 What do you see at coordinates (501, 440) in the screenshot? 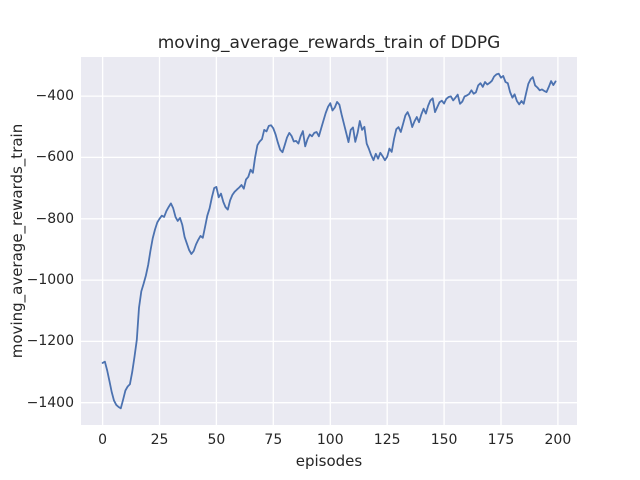
I see `x-tick-label: 175` at bounding box center [501, 440].